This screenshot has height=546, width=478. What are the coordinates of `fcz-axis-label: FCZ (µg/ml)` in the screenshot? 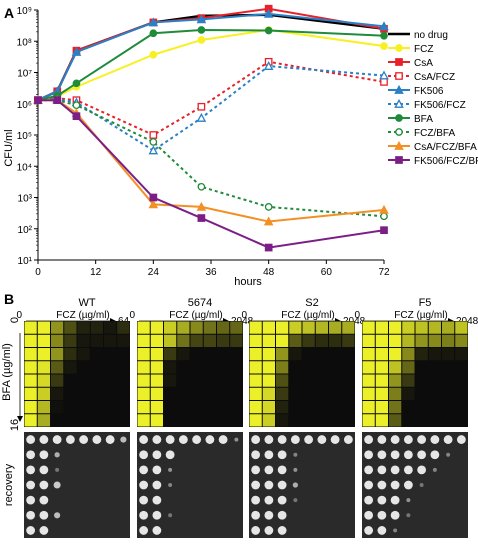 It's located at (308, 315).